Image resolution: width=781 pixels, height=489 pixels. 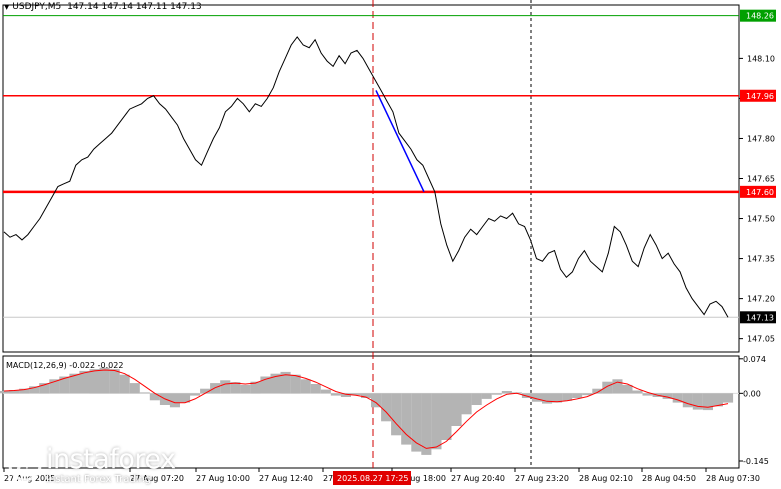 I want to click on instaforex-watermark: instaforex Instant Forex Trading, so click(x=93, y=465).